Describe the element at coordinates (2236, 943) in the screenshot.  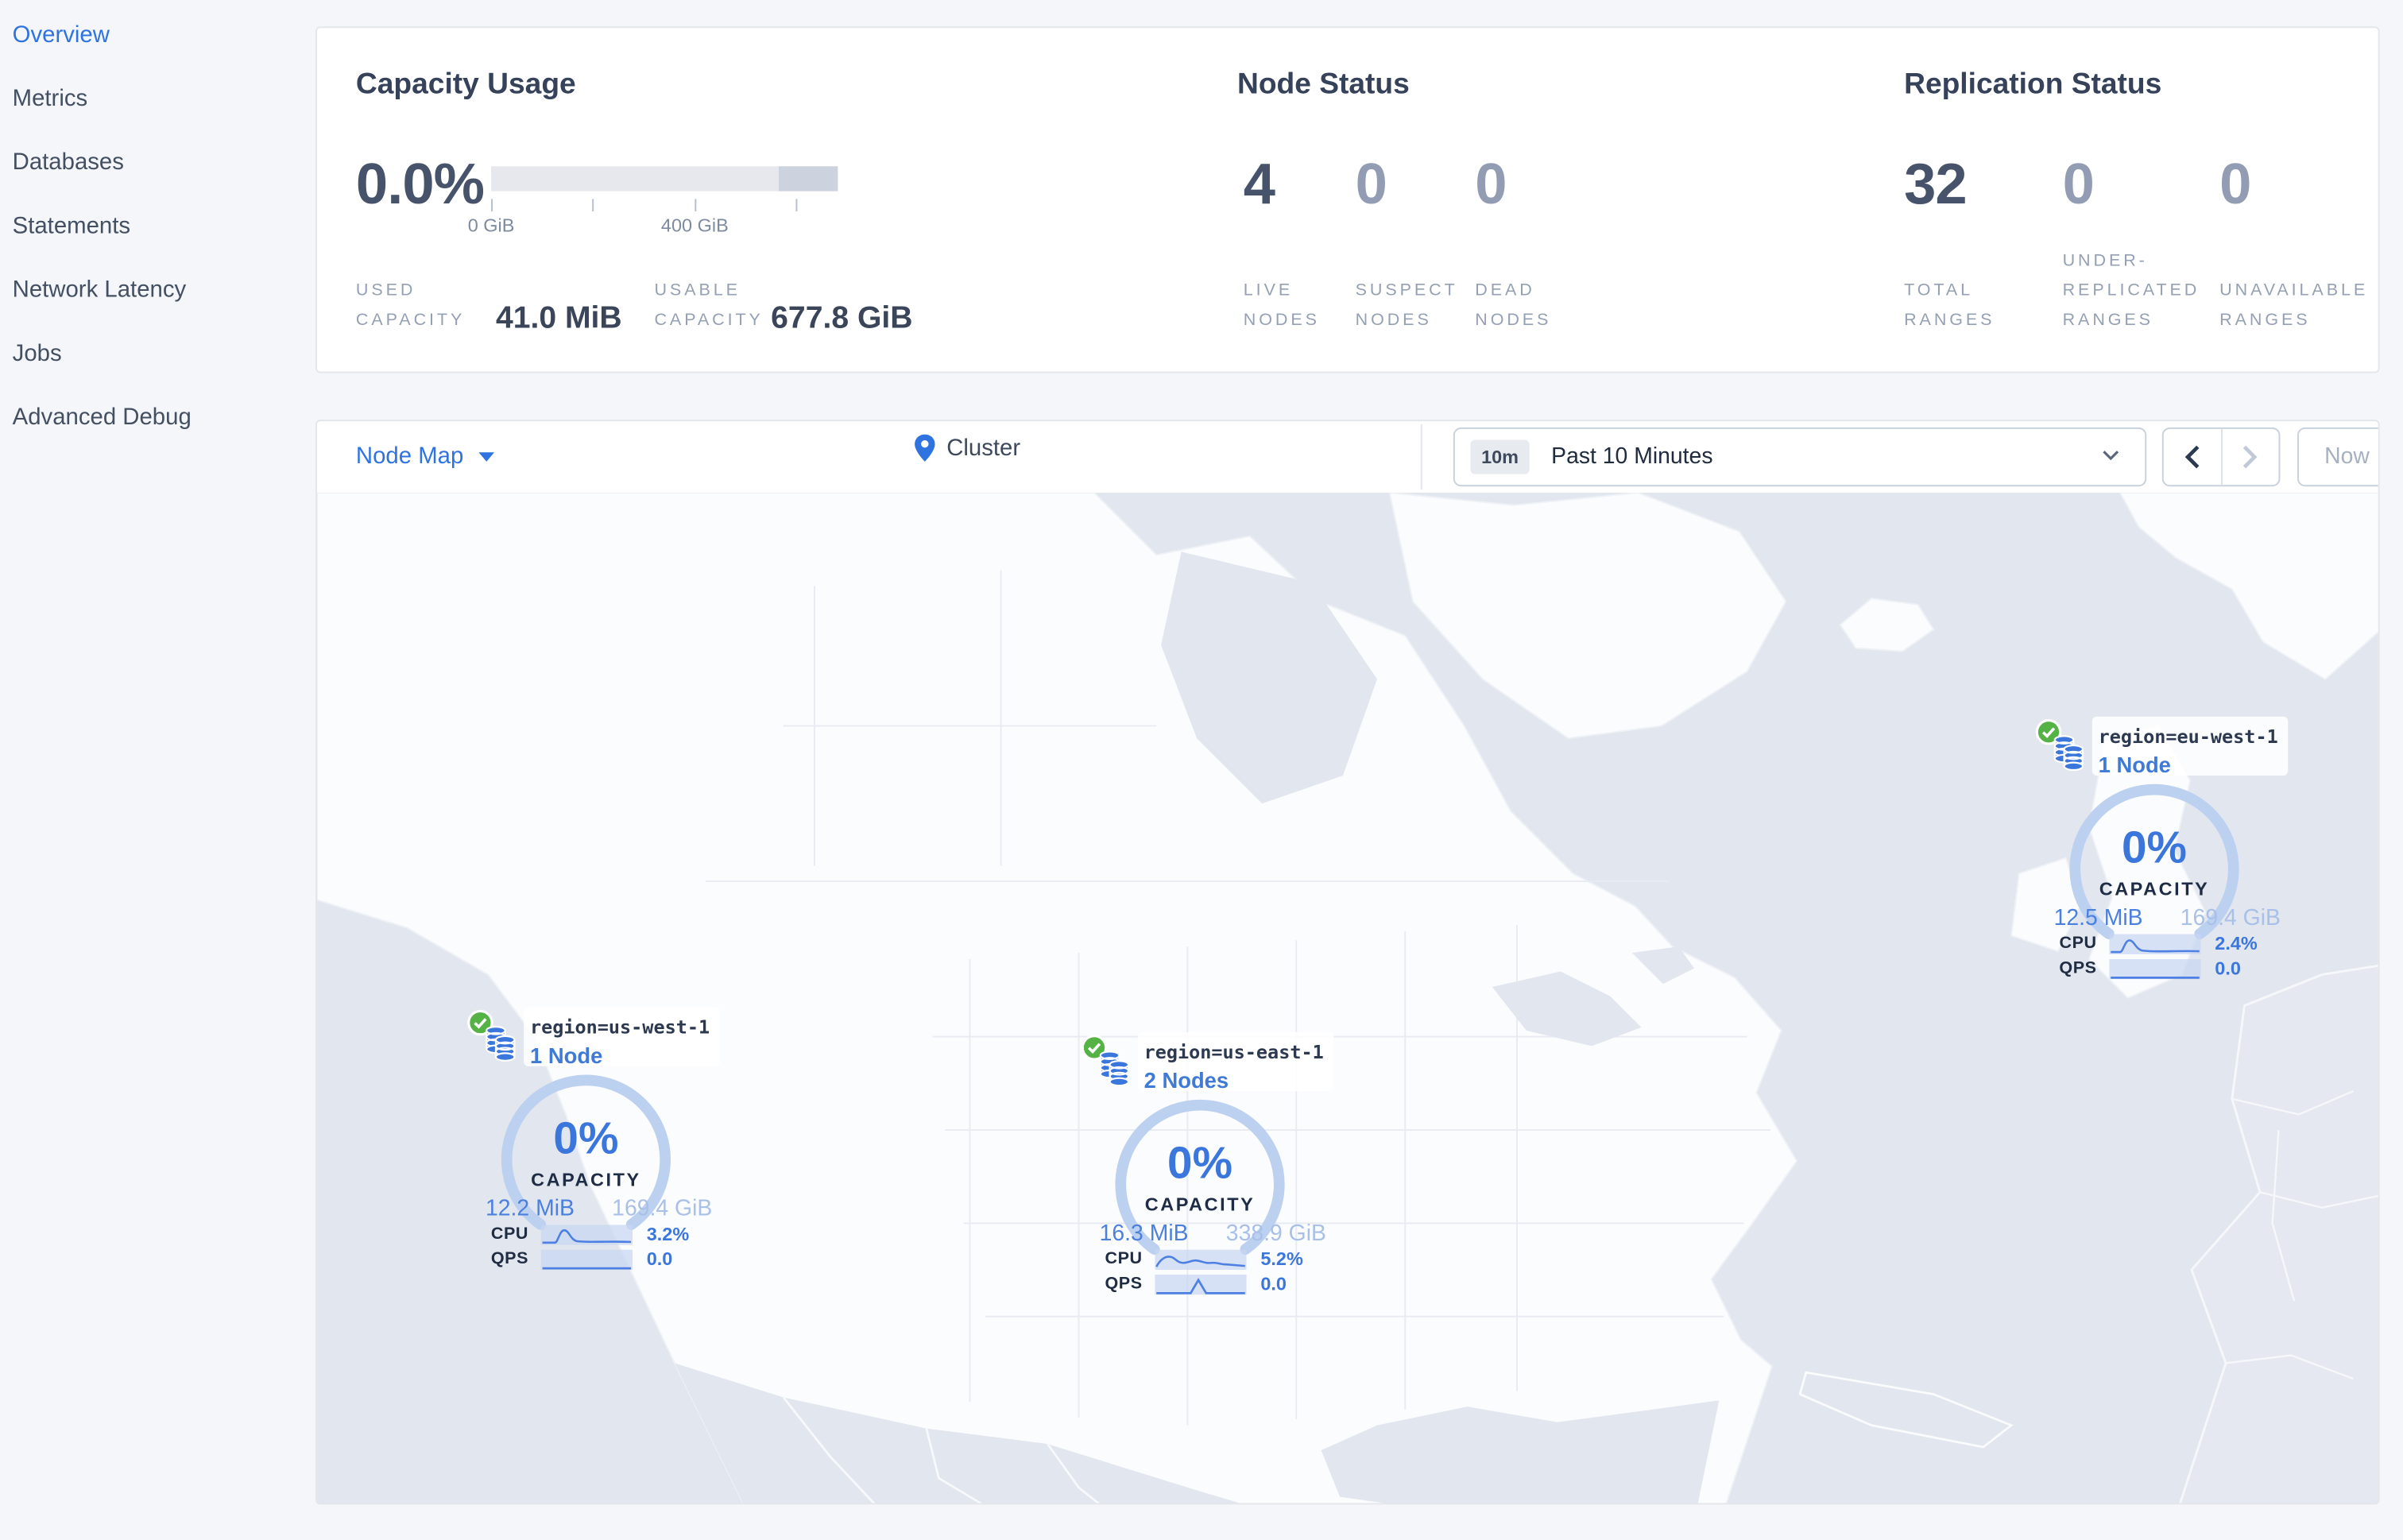
I see `cpu-value: 2.4%` at that location.